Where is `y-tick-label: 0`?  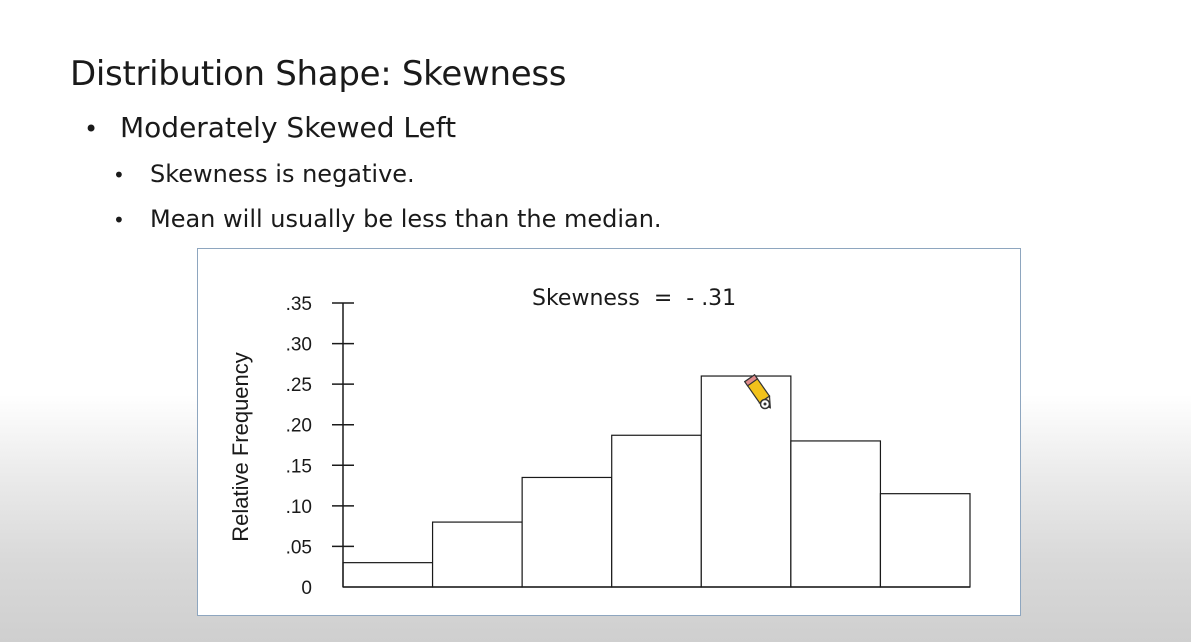 y-tick-label: 0 is located at coordinates (306, 588).